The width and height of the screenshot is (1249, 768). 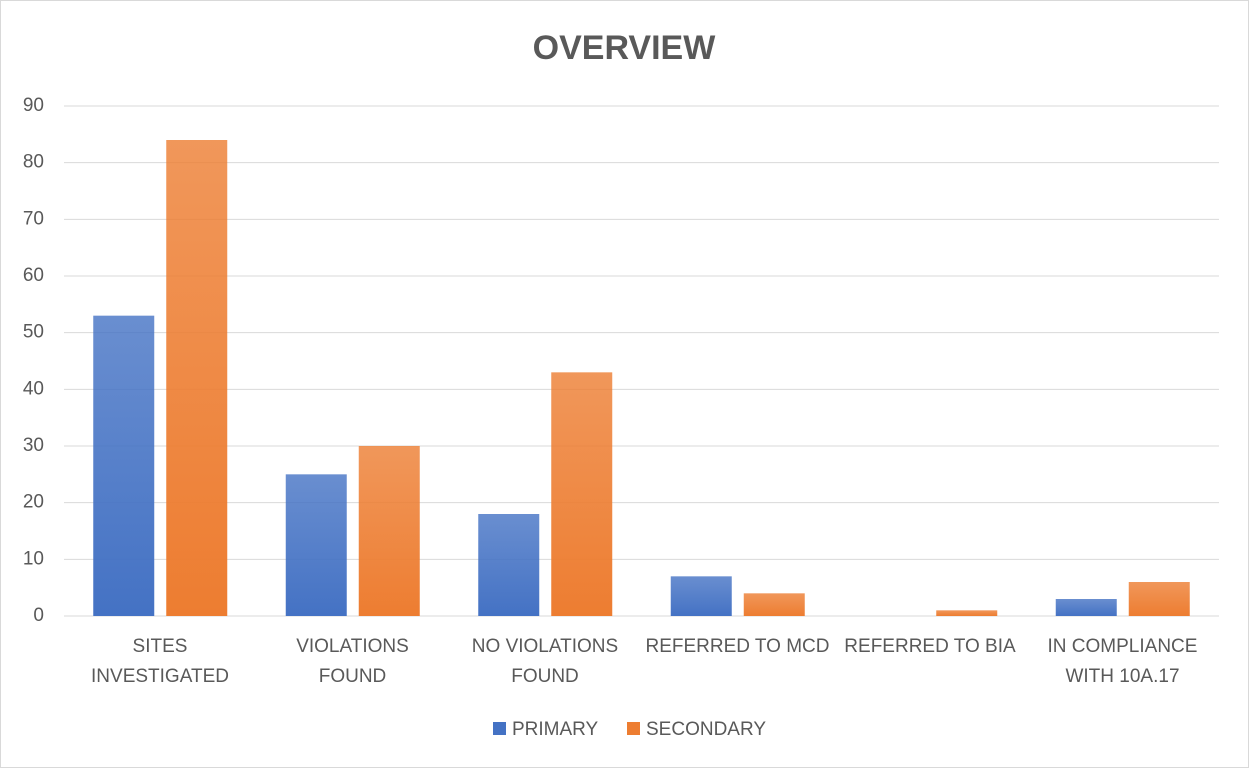 I want to click on y-tick-label: 50, so click(x=33, y=332).